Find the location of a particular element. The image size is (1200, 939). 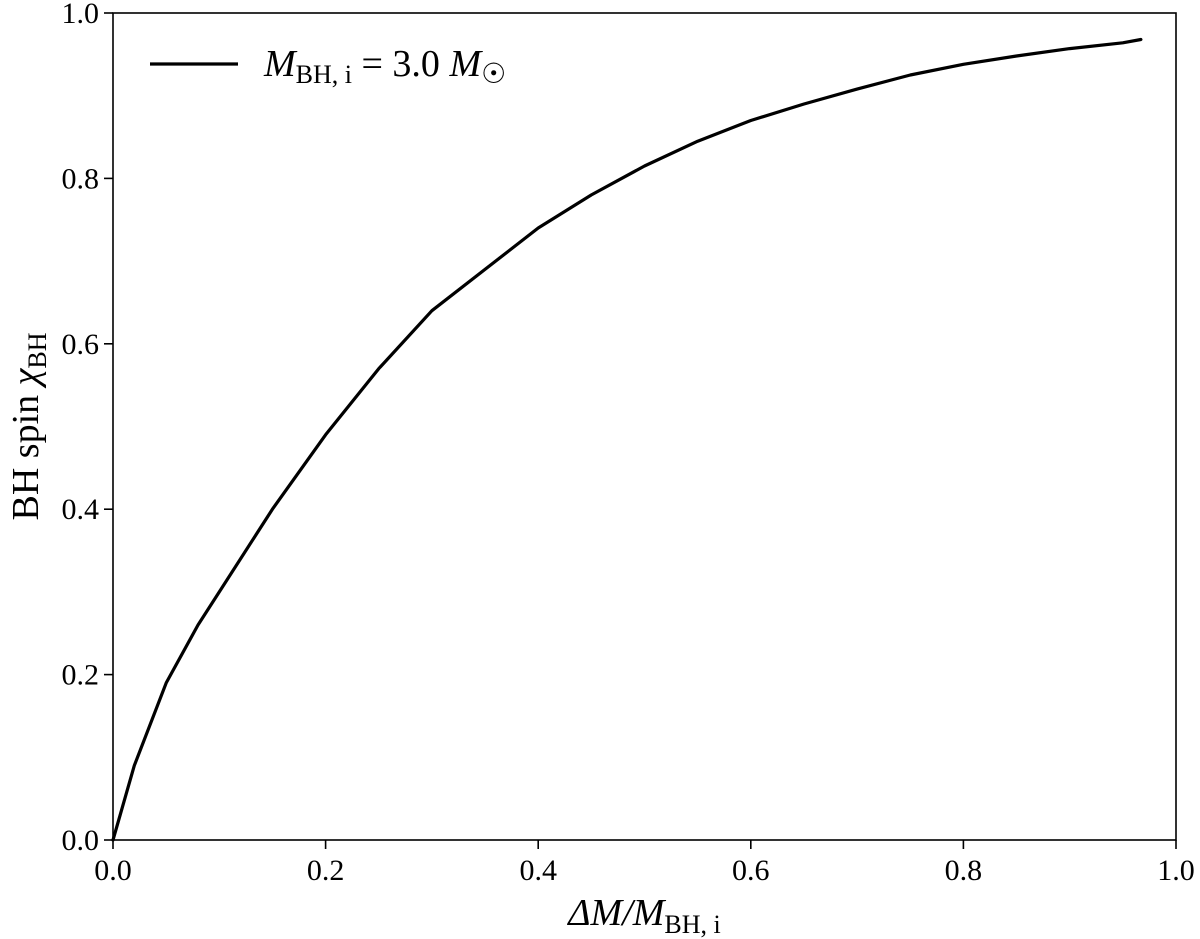

y-tick-label: 0.8 is located at coordinates (81, 178).